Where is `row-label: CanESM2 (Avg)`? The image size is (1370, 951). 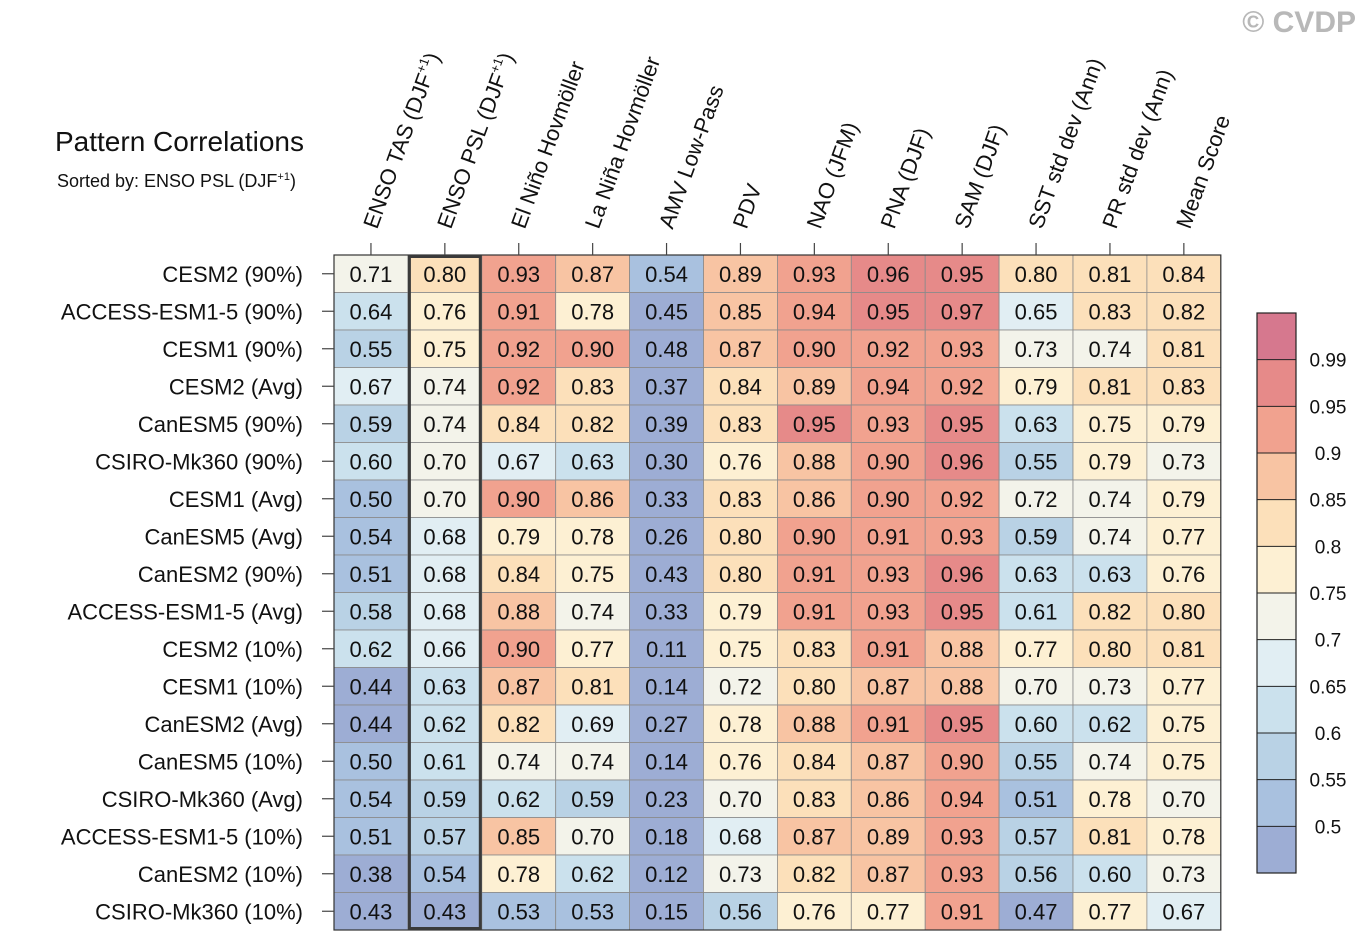 row-label: CanESM2 (Avg) is located at coordinates (223, 724).